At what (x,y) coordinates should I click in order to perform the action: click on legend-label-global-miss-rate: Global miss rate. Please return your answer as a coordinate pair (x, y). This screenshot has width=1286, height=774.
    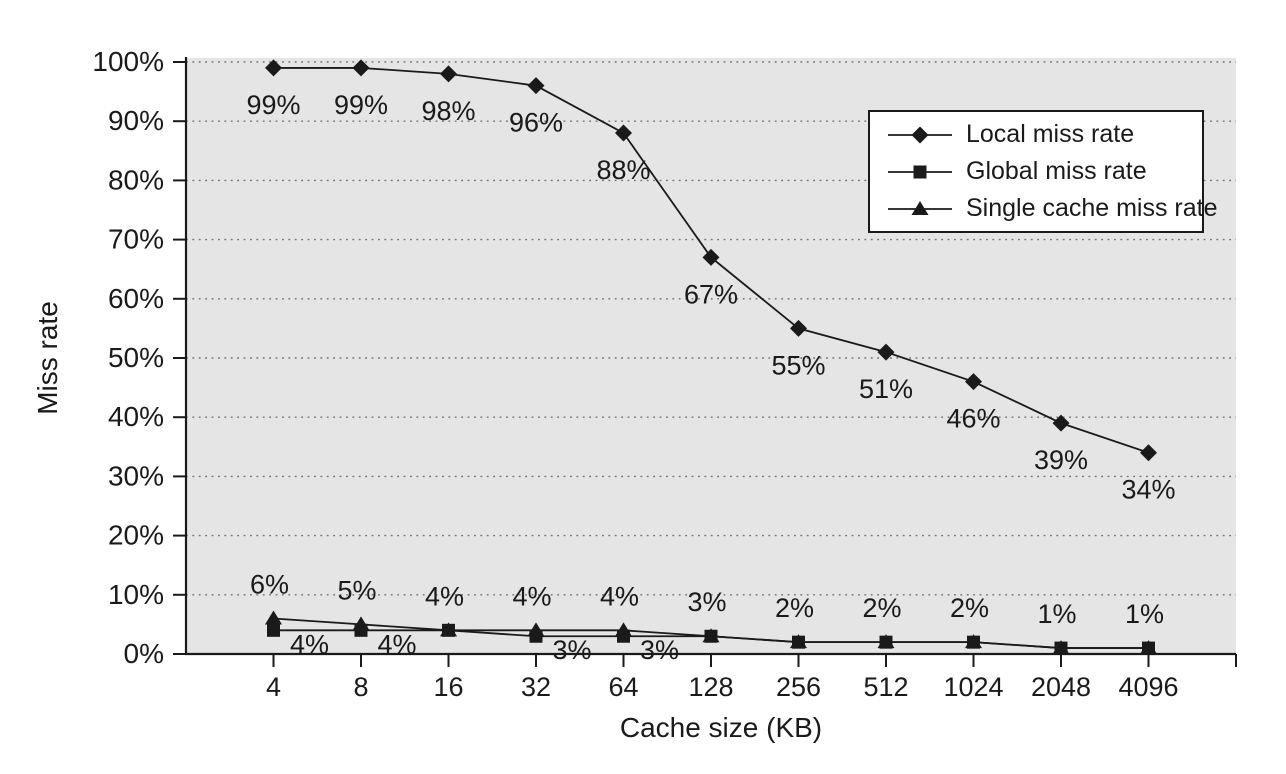
    Looking at the image, I should click on (1056, 171).